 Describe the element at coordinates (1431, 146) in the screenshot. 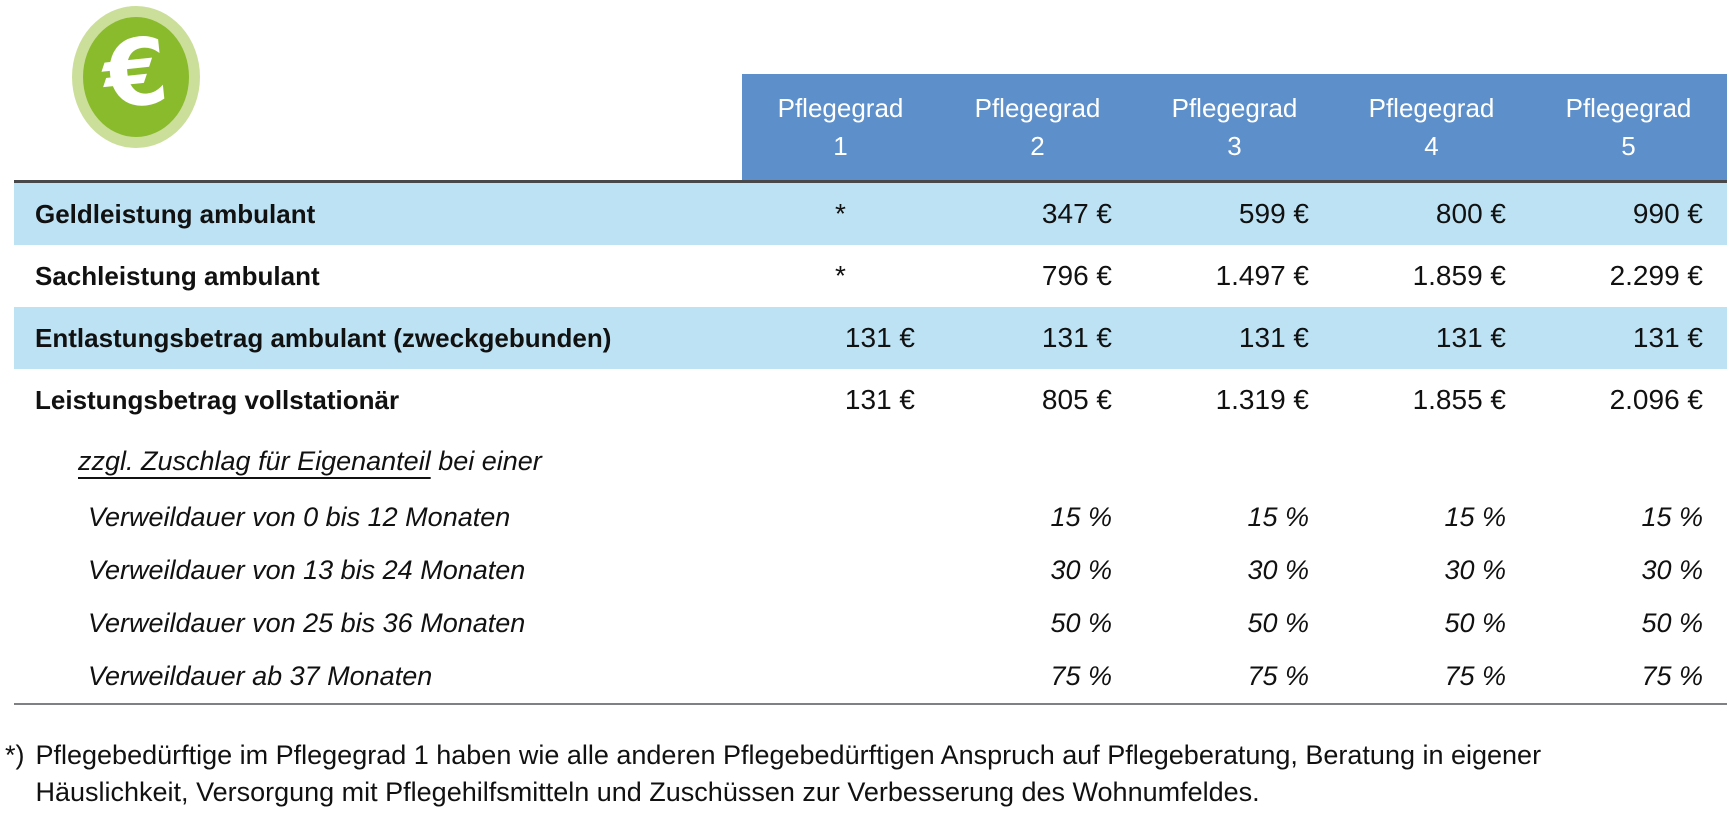

I see `column-header-grade: 4` at that location.